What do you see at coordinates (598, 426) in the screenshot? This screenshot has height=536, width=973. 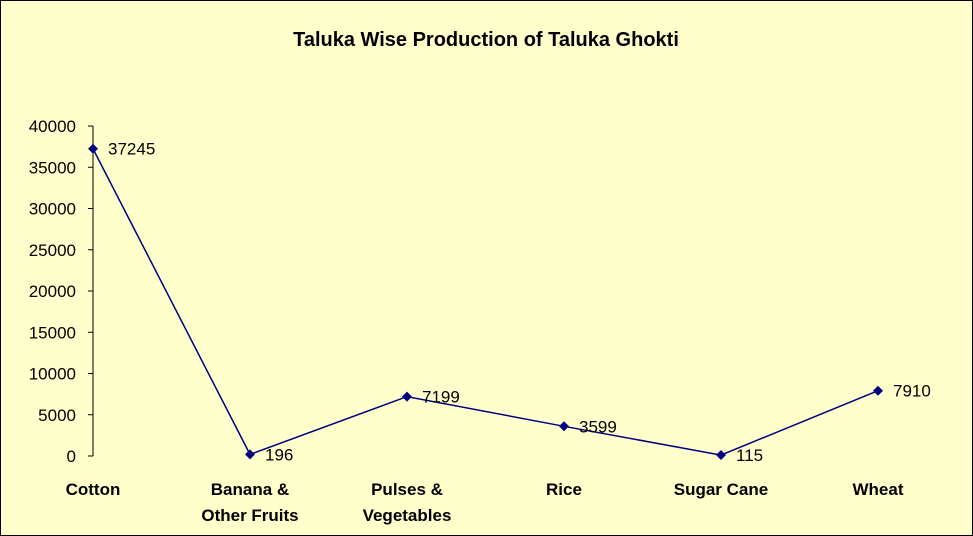 I see `data-label: 3599` at bounding box center [598, 426].